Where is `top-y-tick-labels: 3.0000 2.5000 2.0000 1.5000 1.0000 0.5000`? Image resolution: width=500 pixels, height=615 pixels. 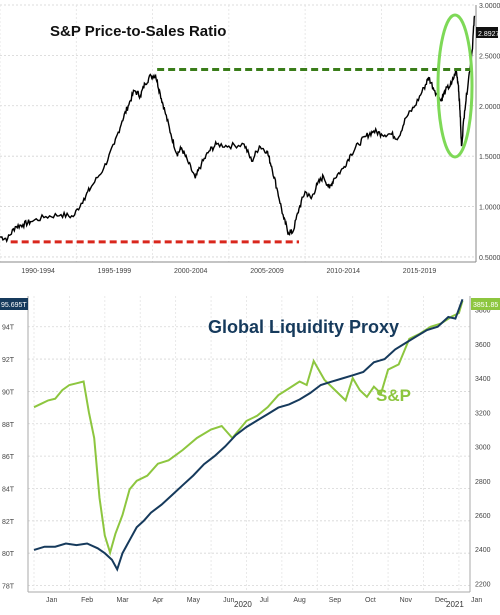 top-y-tick-labels: 3.0000 2.5000 2.0000 1.5000 1.0000 0.5000 is located at coordinates (489, 132).